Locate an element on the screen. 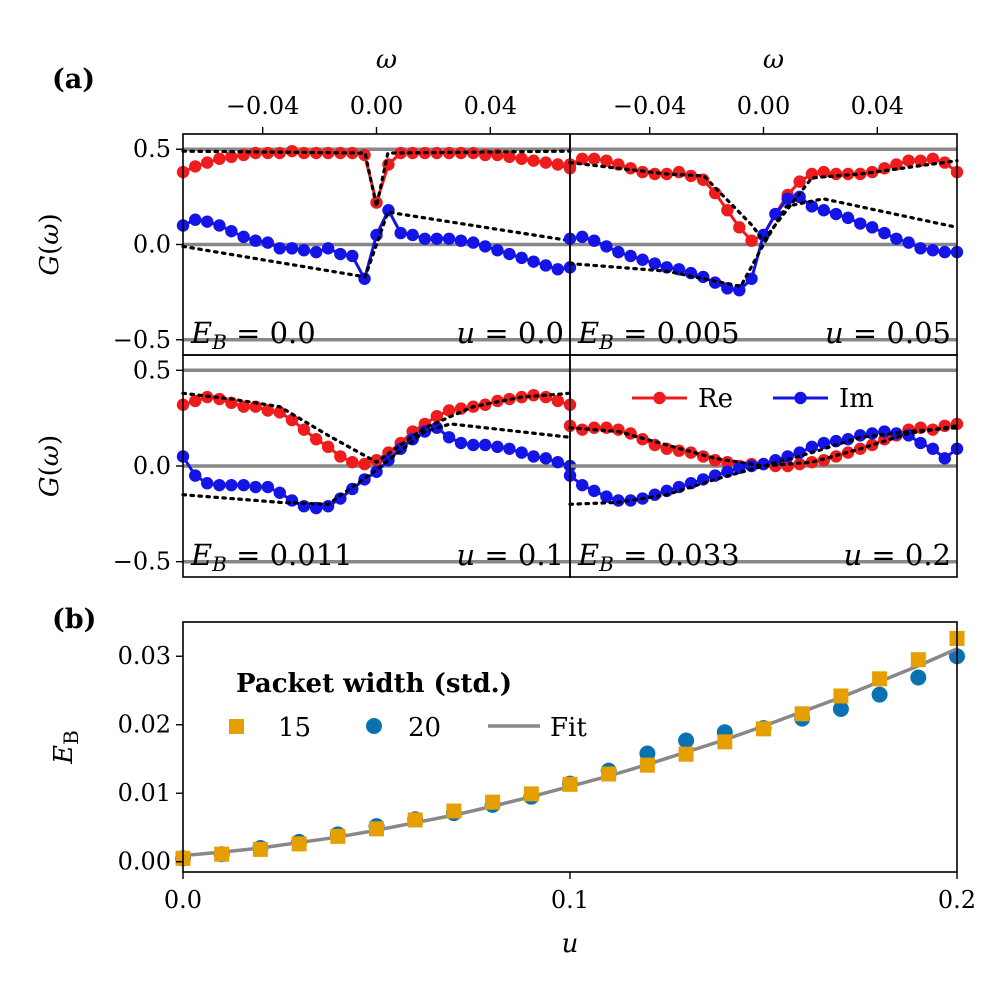 This screenshot has height=996, width=996. fit-dotted-line is located at coordinates (376, 428).